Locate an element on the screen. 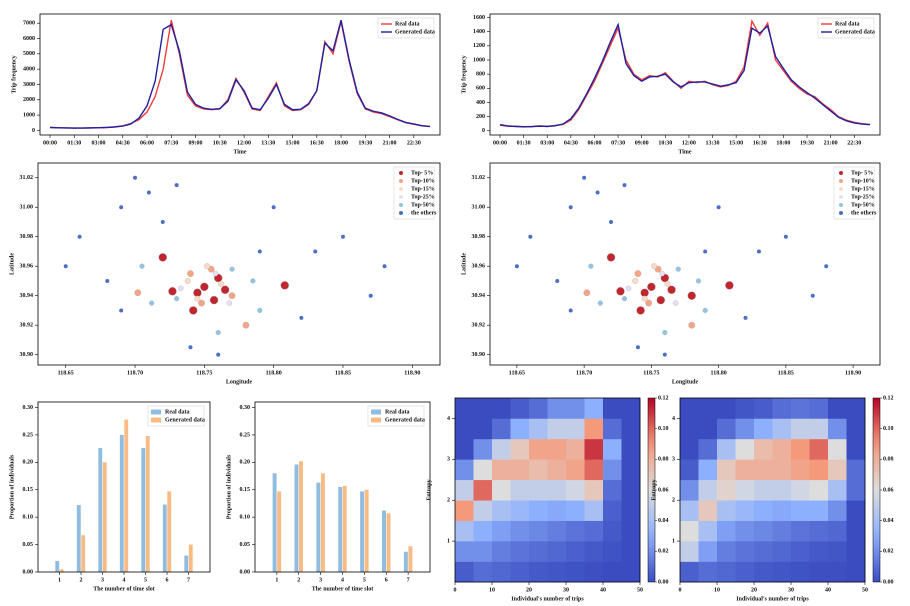 The width and height of the screenshot is (910, 606). colorbar-label: 0.12 is located at coordinates (663, 398).